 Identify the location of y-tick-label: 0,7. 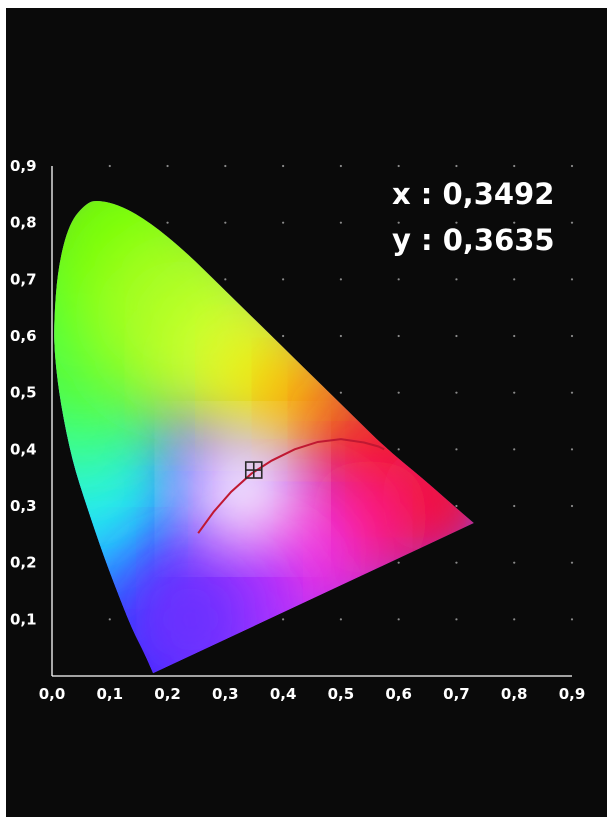
(23, 279).